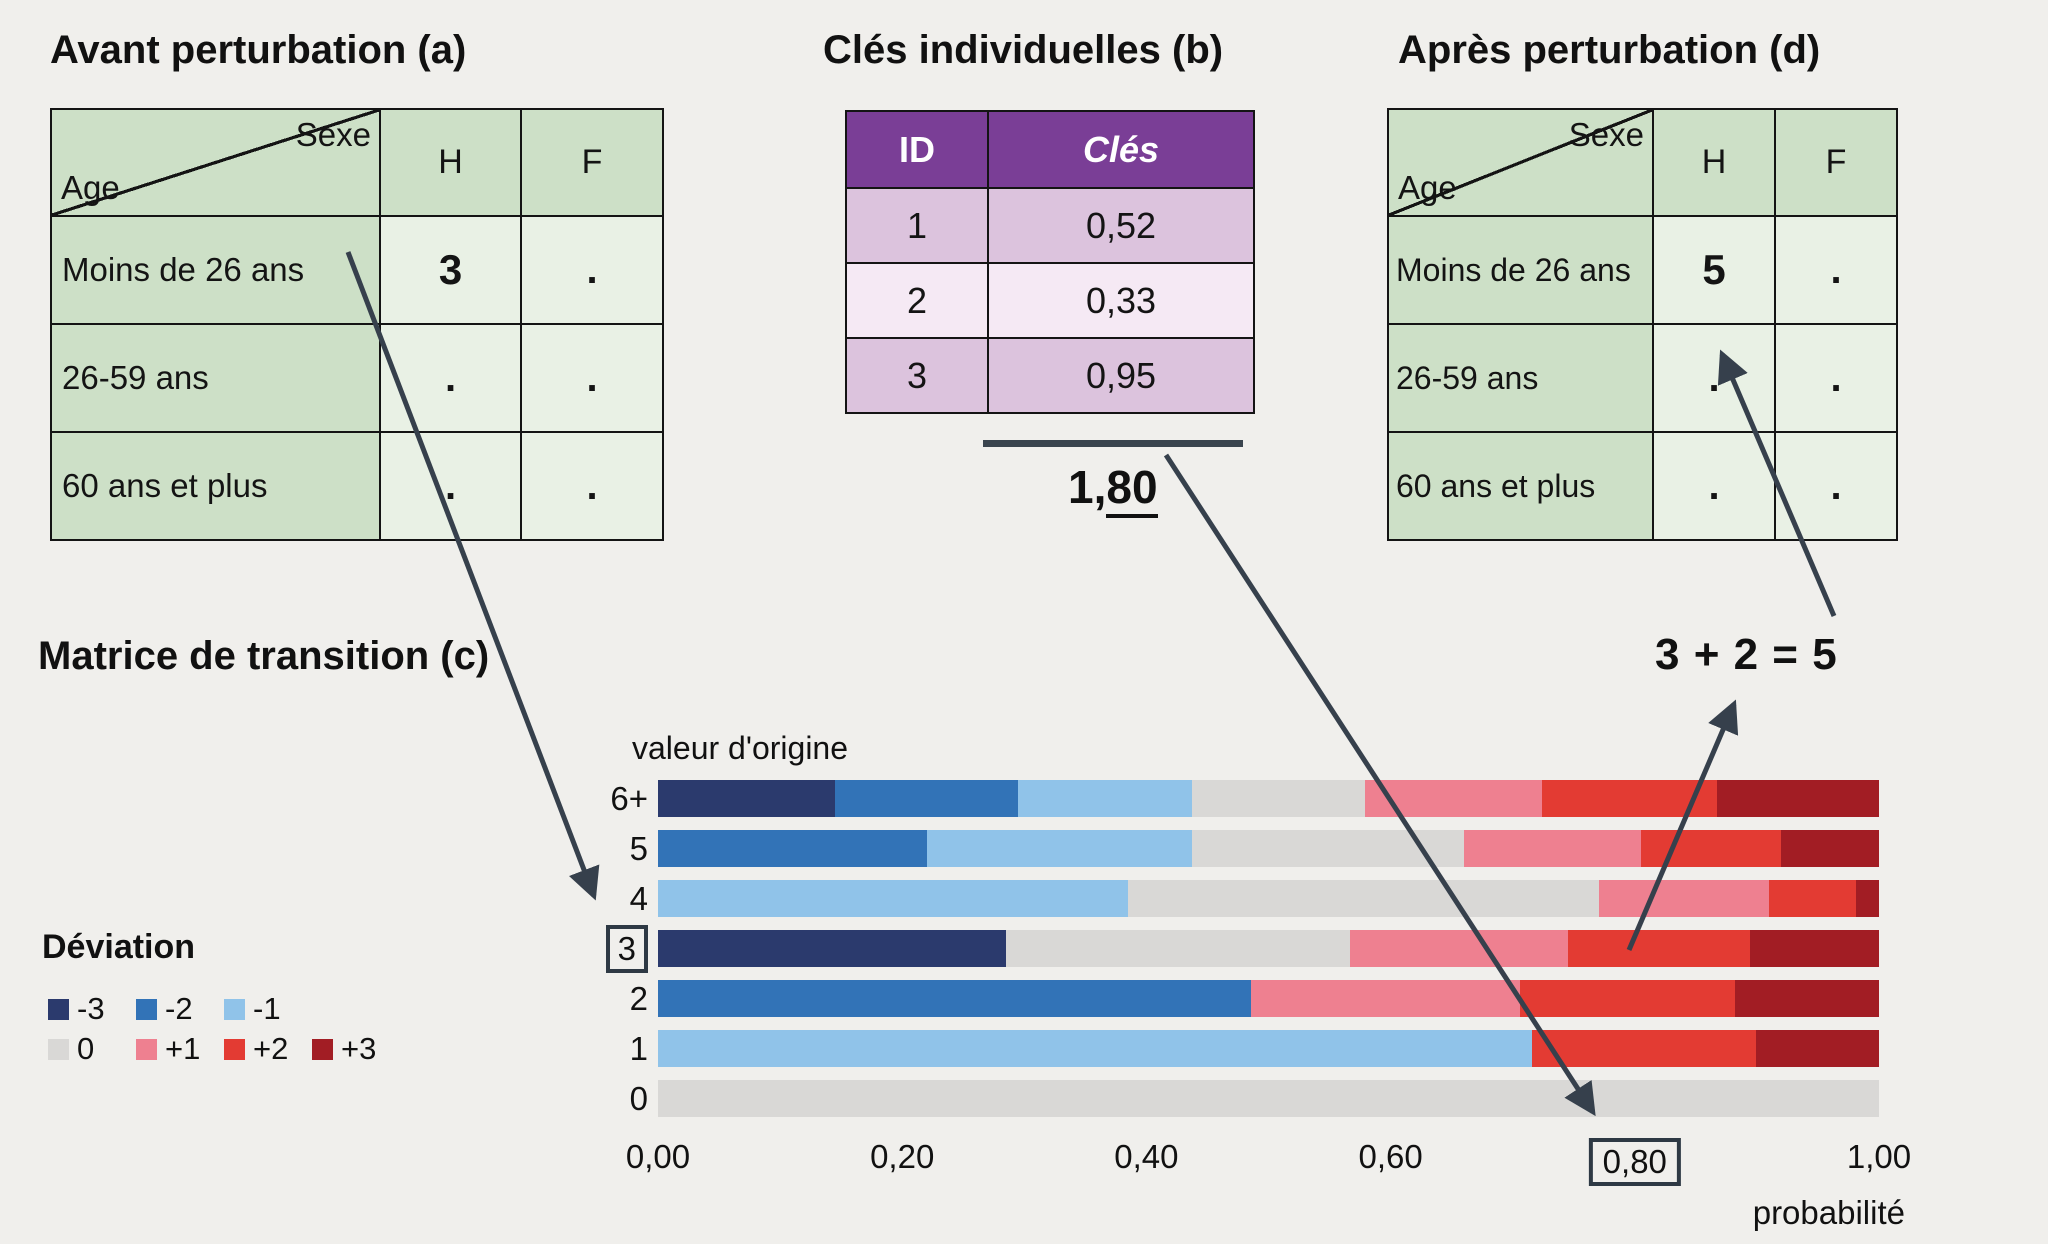 The image size is (2048, 1244). Describe the element at coordinates (1146, 1157) in the screenshot. I see `x-tick-0,40: 0,40` at that location.